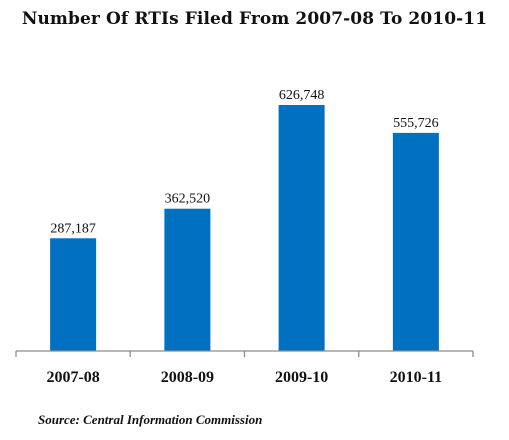 The width and height of the screenshot is (509, 440). Describe the element at coordinates (416, 123) in the screenshot. I see `data-label-2010-11: 555,726` at that location.